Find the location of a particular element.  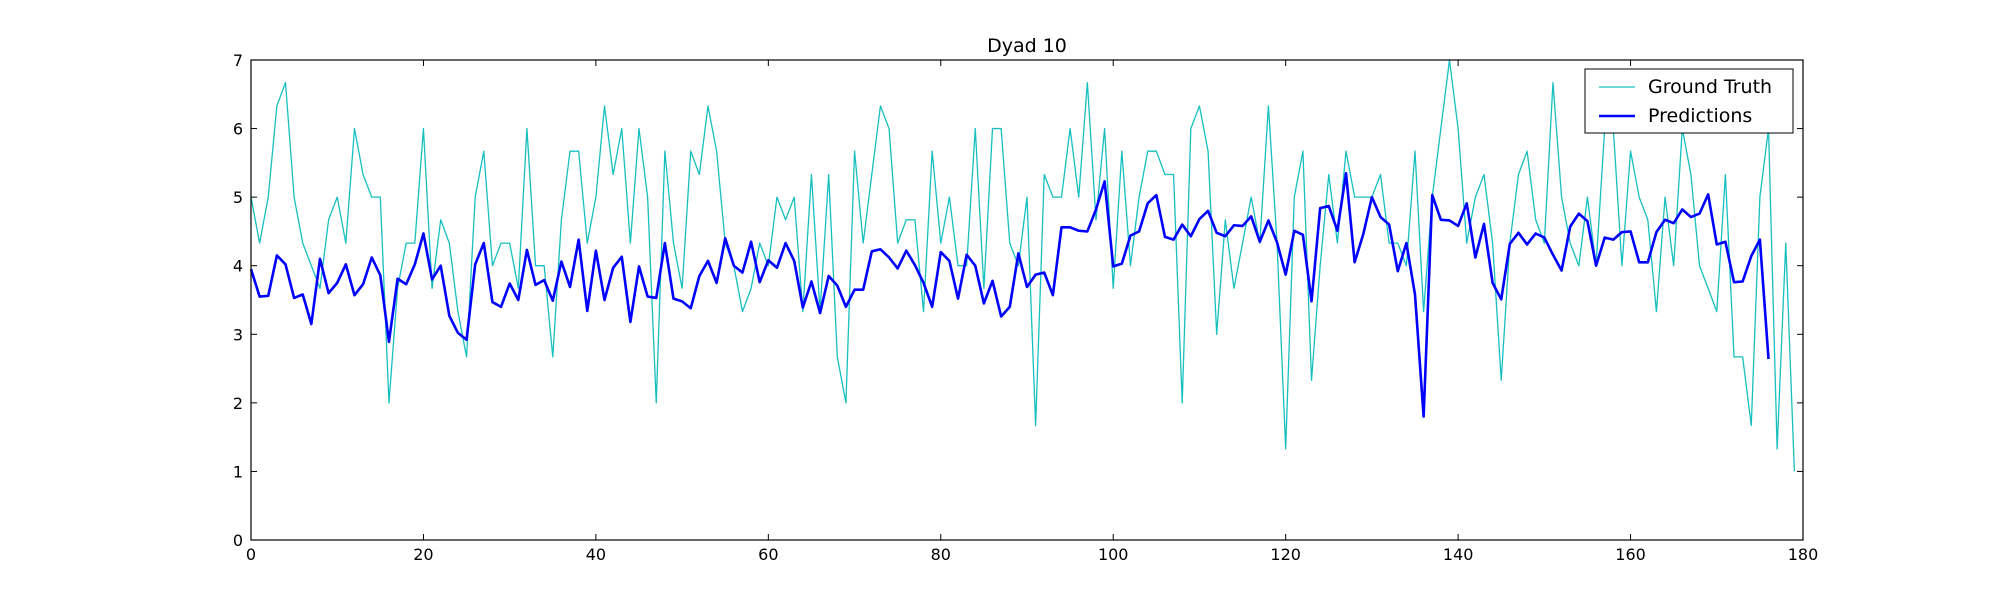

legend-box is located at coordinates (1689, 101).